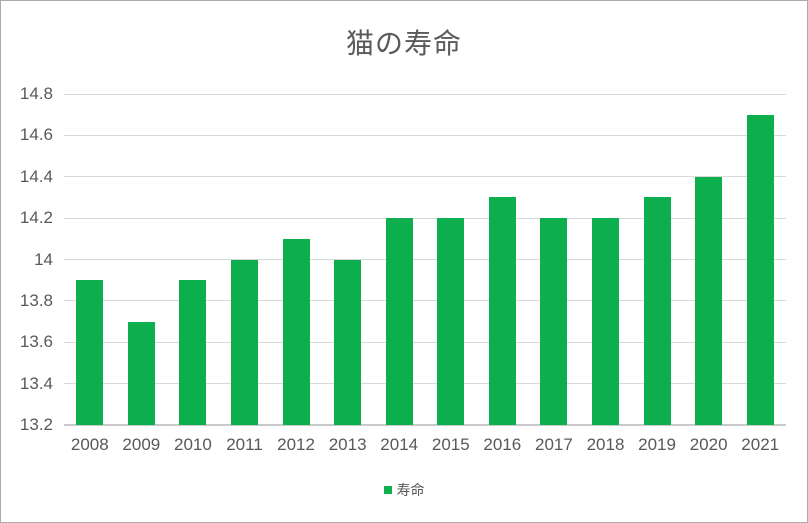  I want to click on x-tick-label: 2017, so click(554, 444).